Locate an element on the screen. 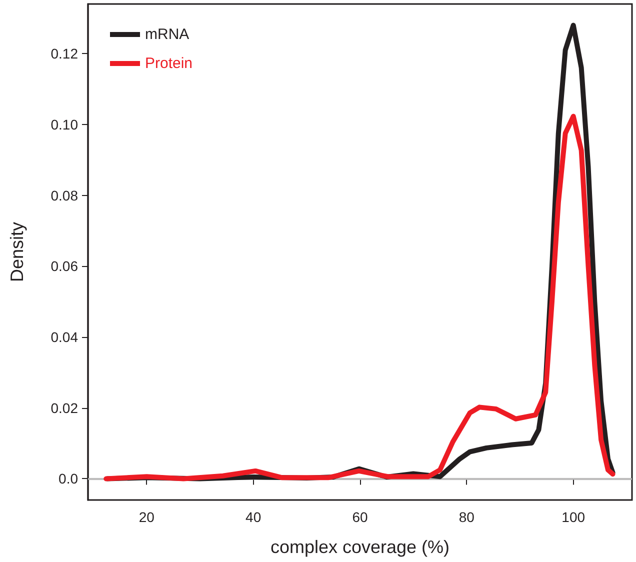  legend-label: mRNA is located at coordinates (167, 34).